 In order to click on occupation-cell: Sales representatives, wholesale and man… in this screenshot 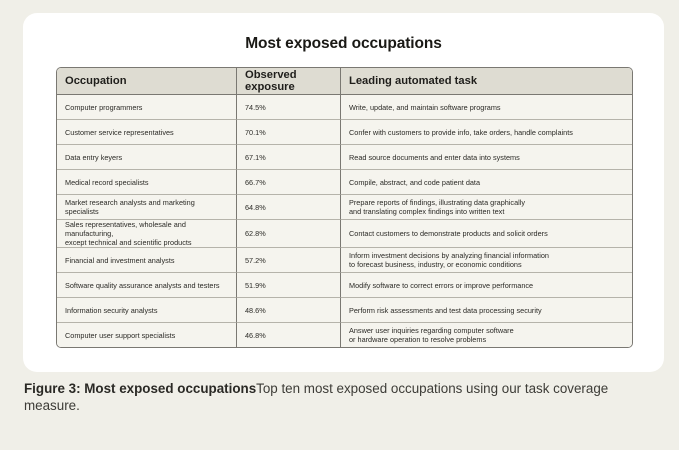, I will do `click(146, 234)`.